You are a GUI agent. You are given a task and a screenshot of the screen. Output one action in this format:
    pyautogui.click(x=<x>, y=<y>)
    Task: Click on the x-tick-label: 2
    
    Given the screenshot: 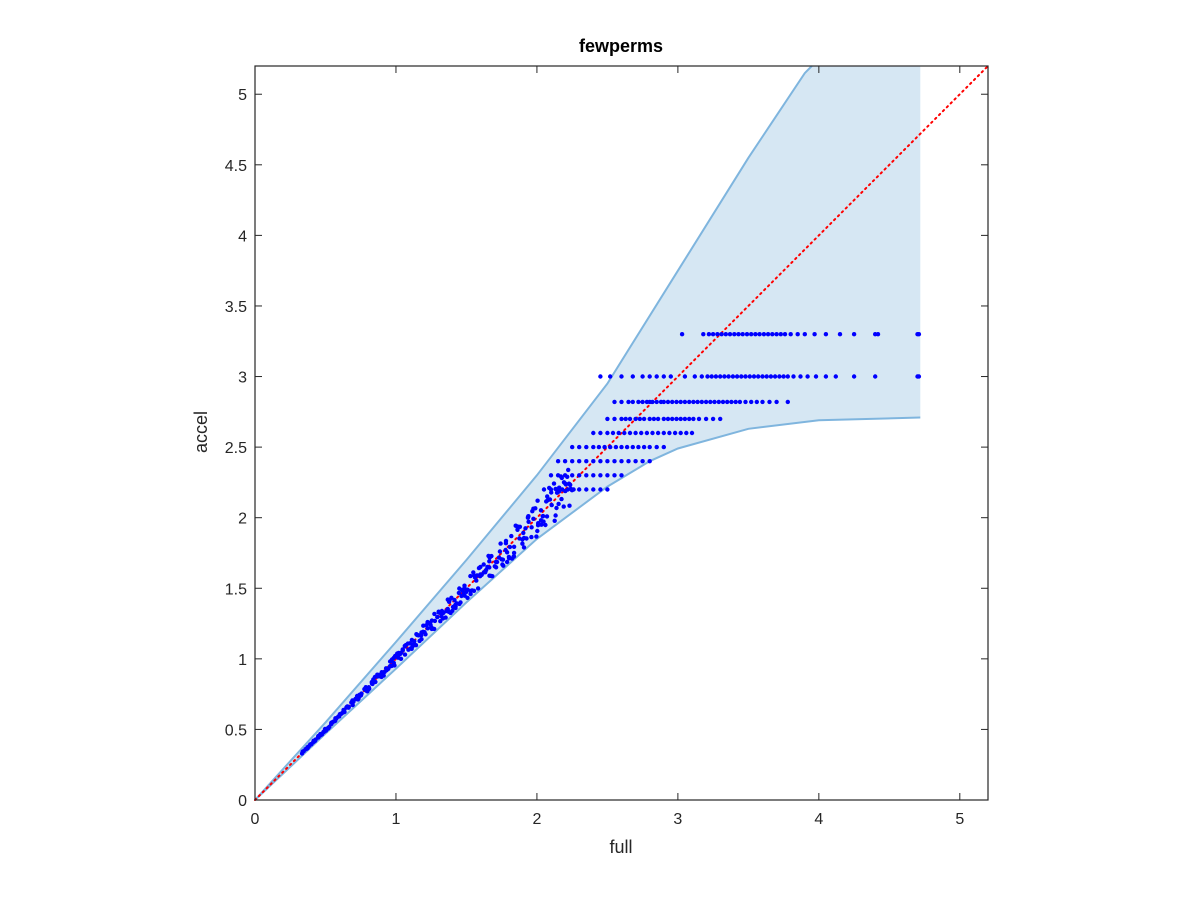 What is the action you would take?
    pyautogui.click(x=536, y=819)
    